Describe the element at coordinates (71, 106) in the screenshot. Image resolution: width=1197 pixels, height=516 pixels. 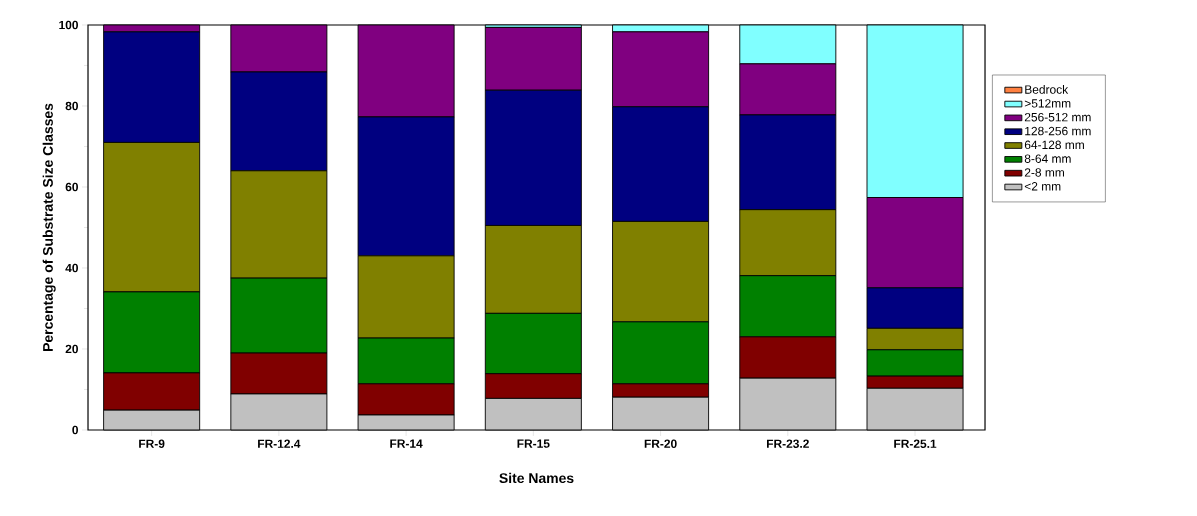
I see `y-tick-label: 80` at that location.